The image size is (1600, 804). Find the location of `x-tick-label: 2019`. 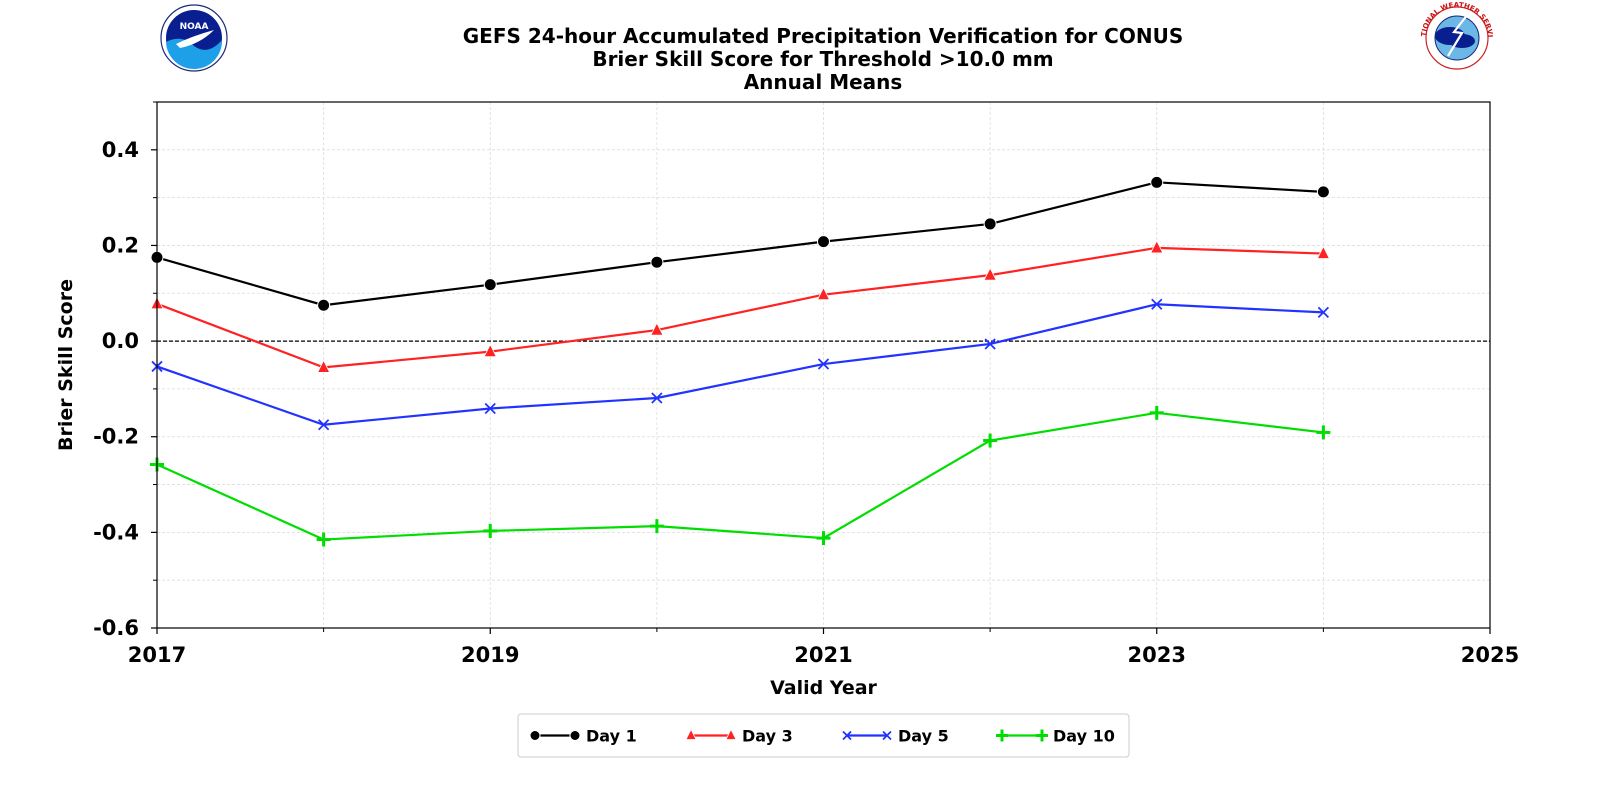

x-tick-label: 2019 is located at coordinates (490, 655).